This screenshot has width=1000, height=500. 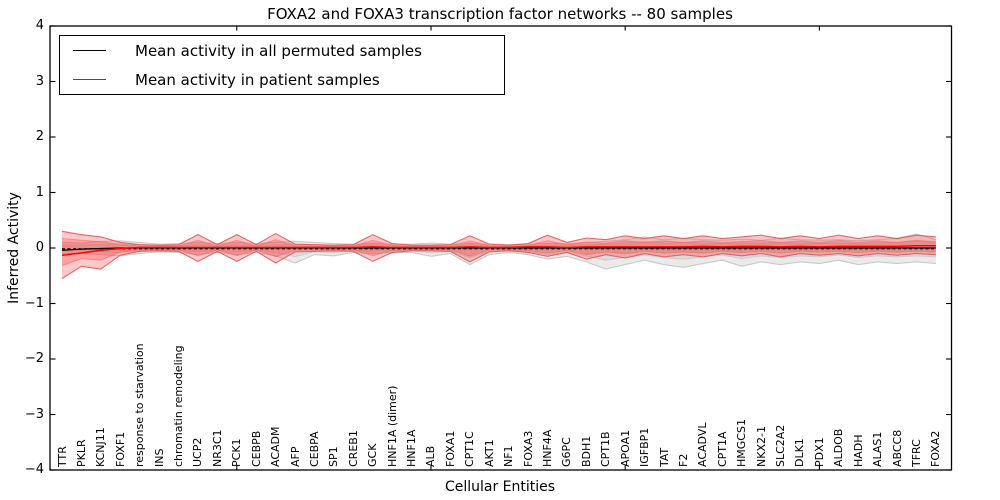 I want to click on x-tick-label: BDH1, so click(x=586, y=451).